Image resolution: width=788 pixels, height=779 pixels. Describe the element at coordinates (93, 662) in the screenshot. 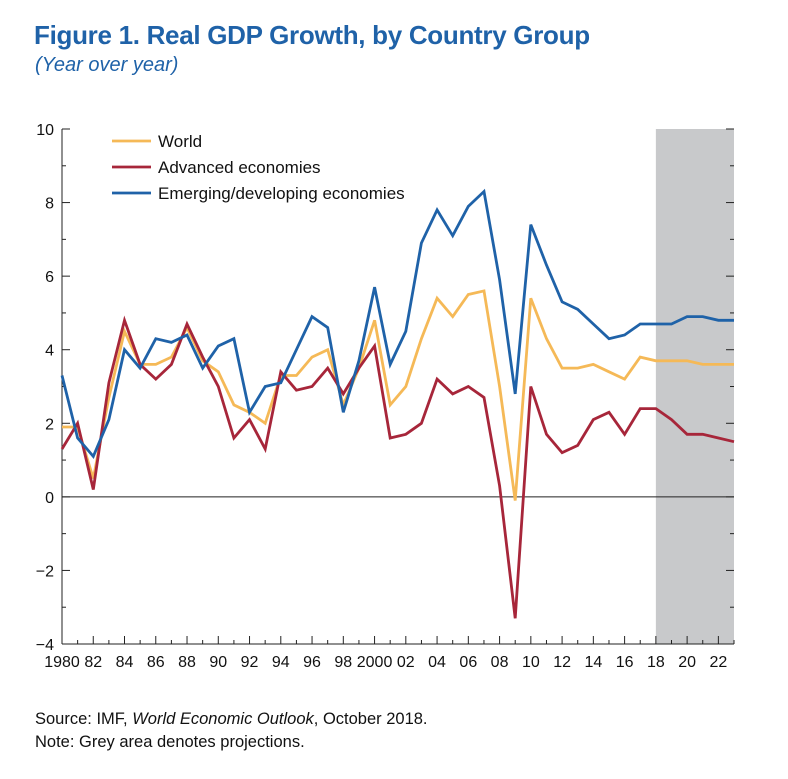

I see `x-tick-label: 82` at that location.